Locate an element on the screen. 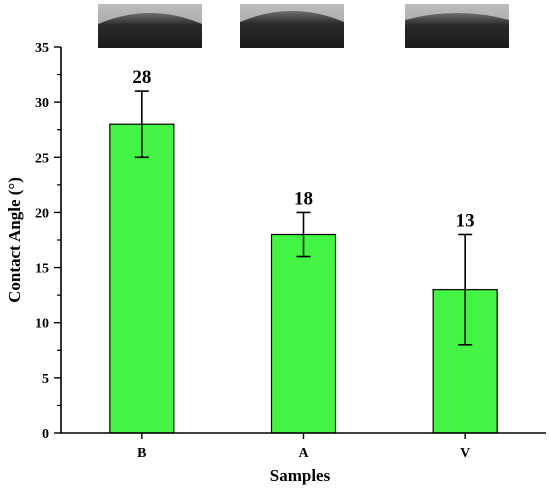  x-tick-label-v: V is located at coordinates (465, 453).